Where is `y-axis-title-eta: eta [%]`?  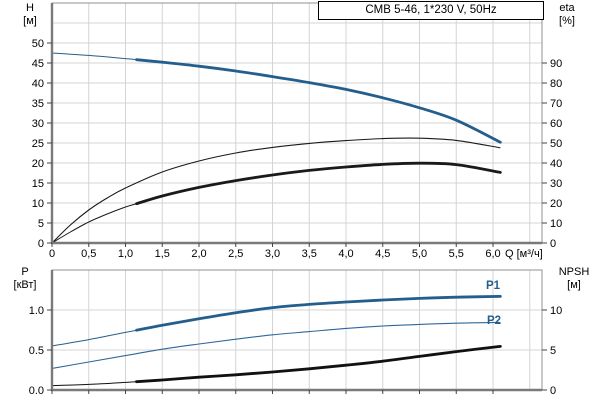 y-axis-title-eta: eta [%] is located at coordinates (567, 15).